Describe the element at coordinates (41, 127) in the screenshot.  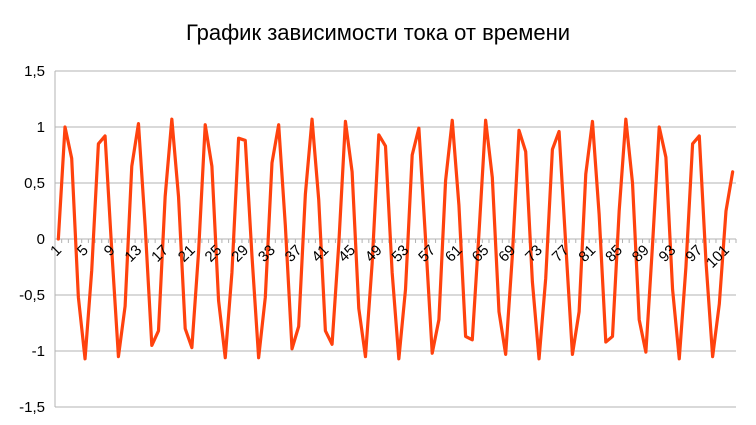
I see `y-tick-label: 1` at that location.